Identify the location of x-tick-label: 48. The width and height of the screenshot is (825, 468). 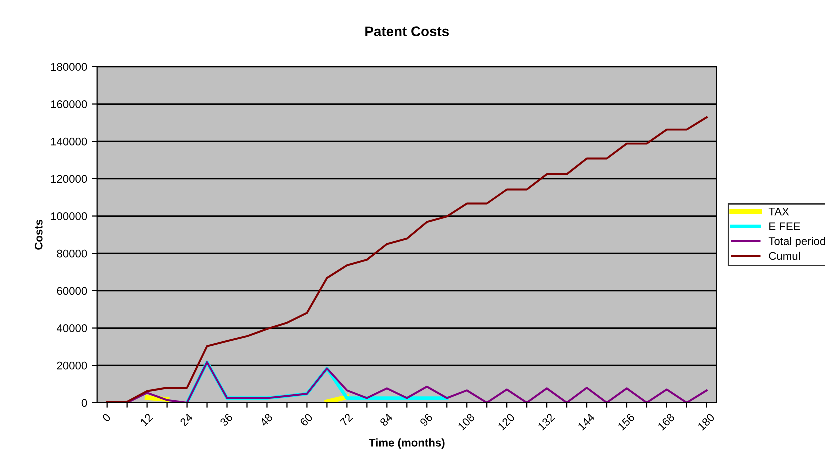
(267, 420).